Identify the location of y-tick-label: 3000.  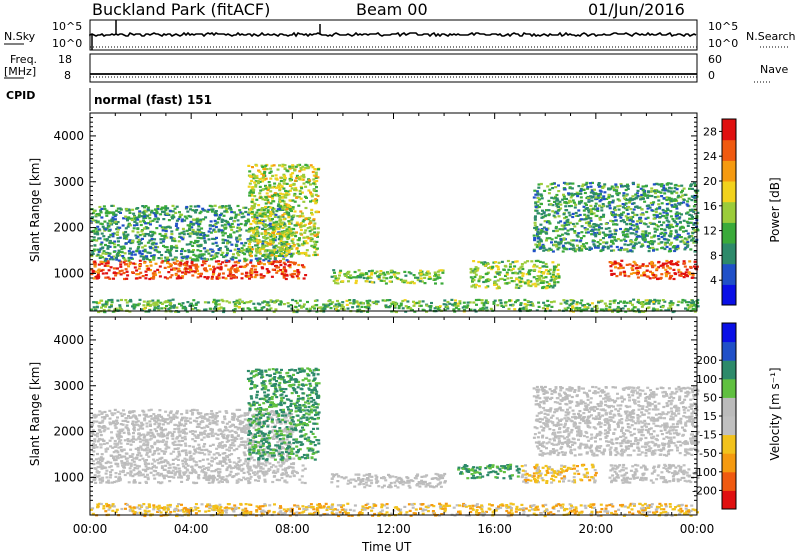
(68, 182).